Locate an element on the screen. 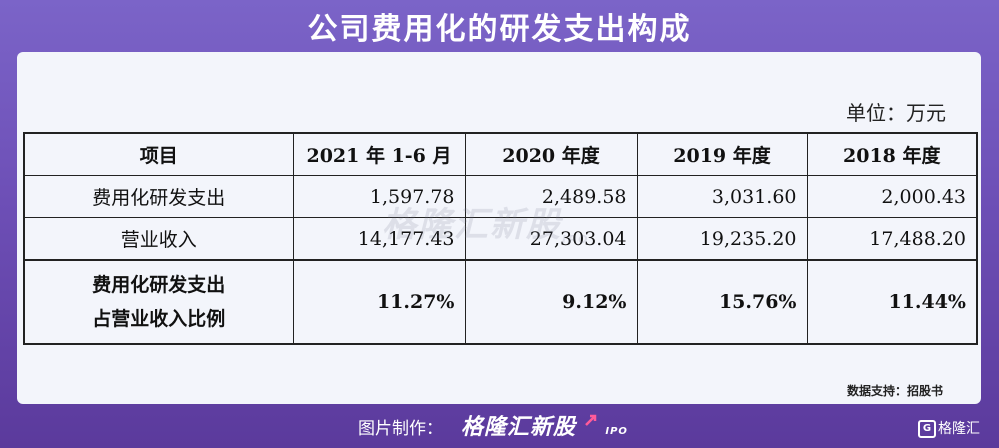  brand-mark: G 格隆汇 is located at coordinates (949, 429).